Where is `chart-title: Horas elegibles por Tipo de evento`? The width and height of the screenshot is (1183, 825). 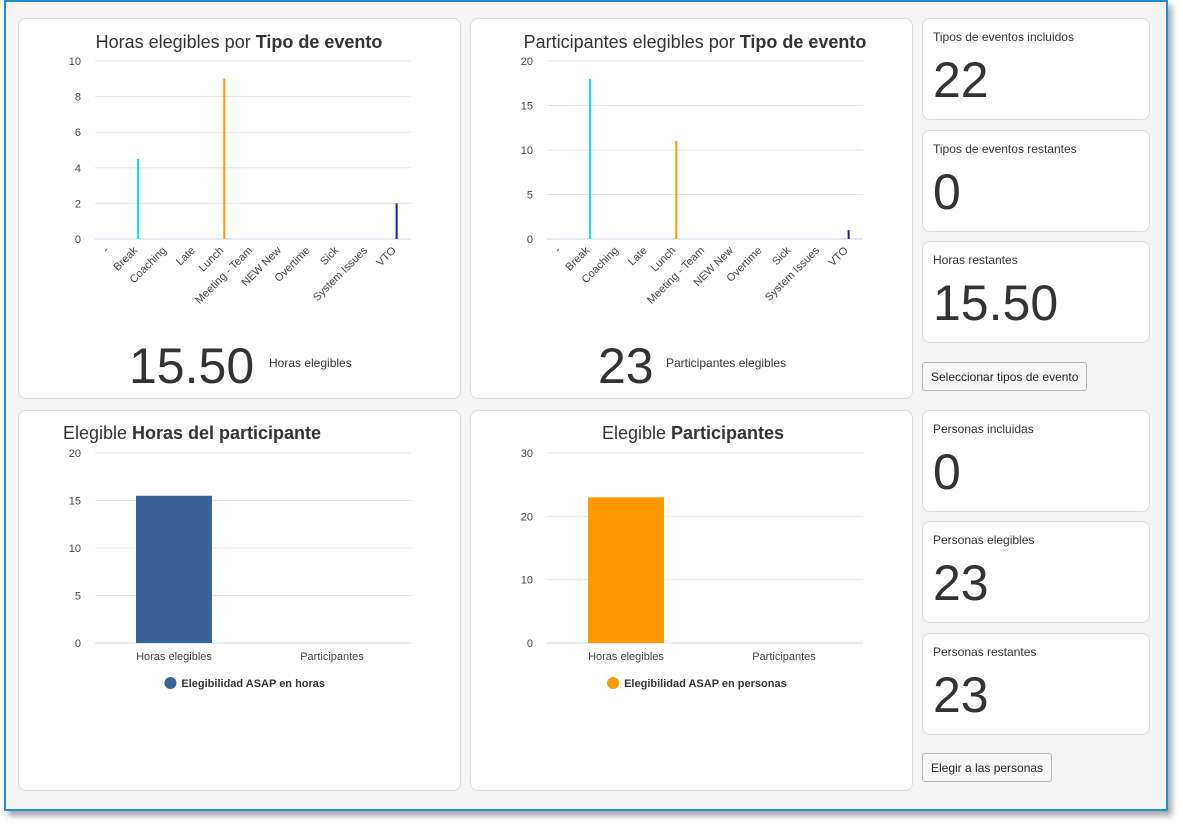
chart-title: Horas elegibles por Tipo de evento is located at coordinates (239, 42).